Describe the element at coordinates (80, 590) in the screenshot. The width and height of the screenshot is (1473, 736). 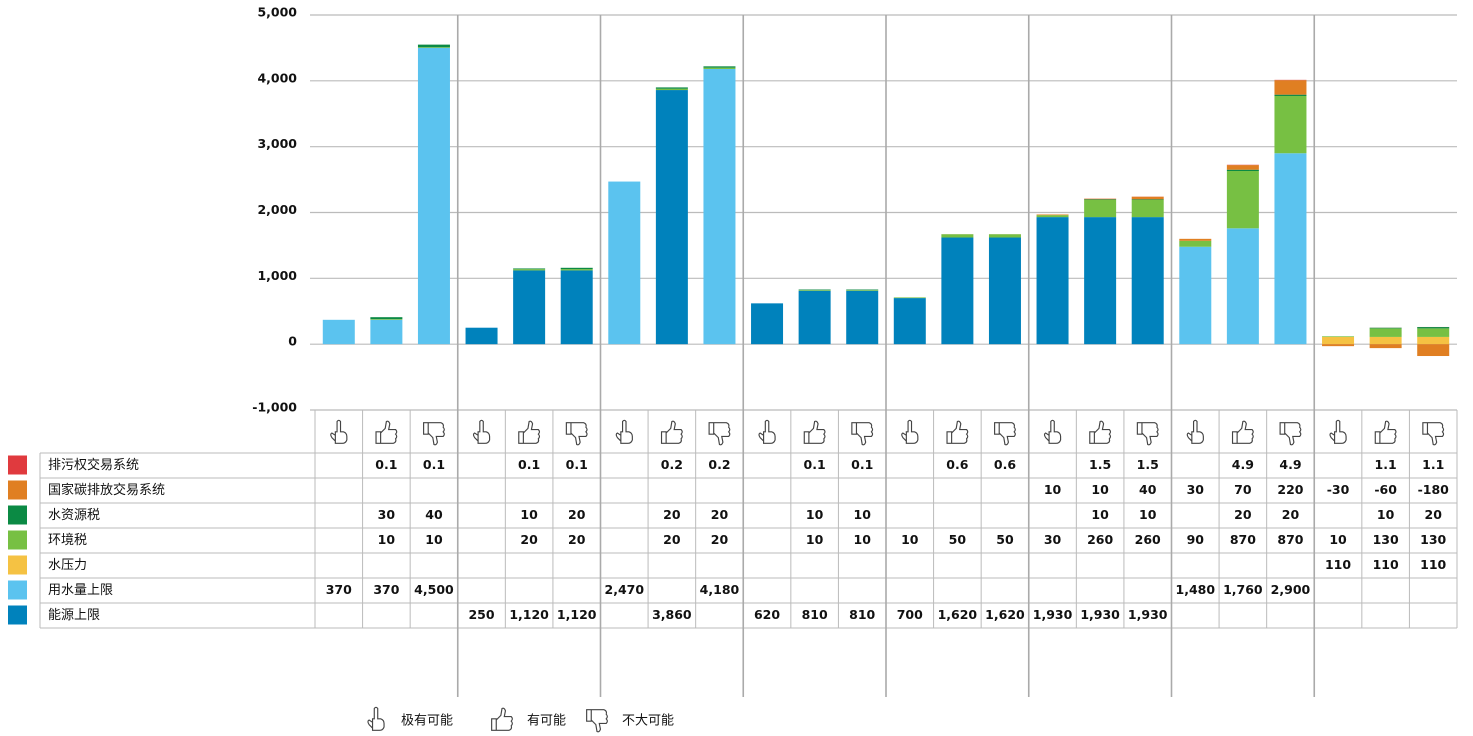
I see `row-label: 用水量上限` at that location.